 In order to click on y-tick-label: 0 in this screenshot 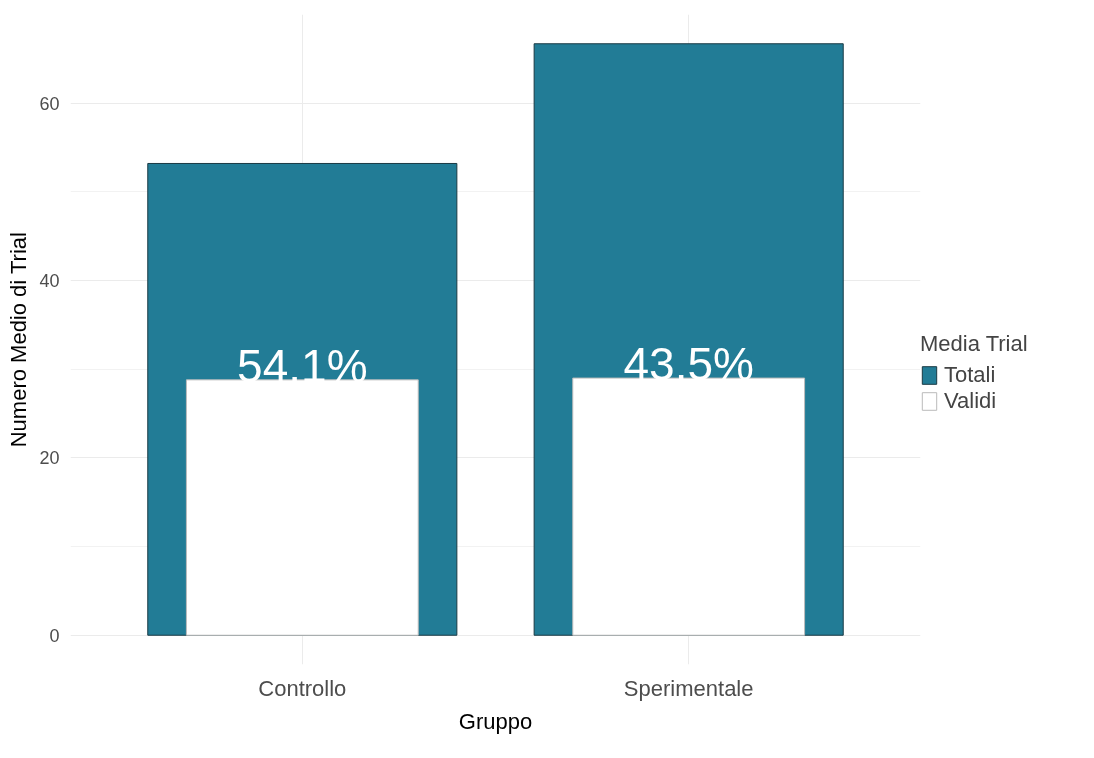, I will do `click(54, 635)`.